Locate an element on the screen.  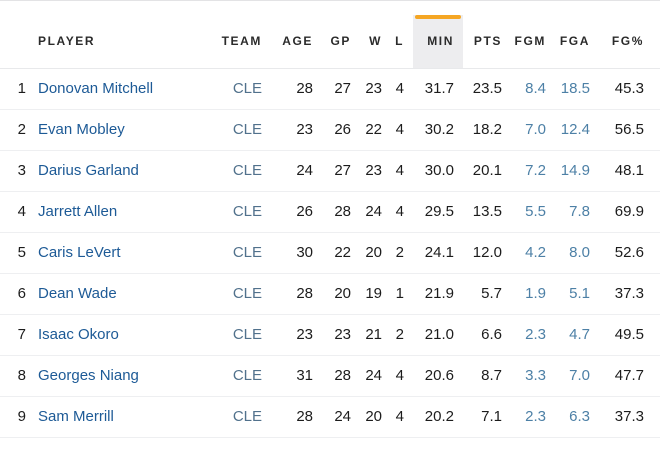
header-player: PLAYER is located at coordinates (119, 42).